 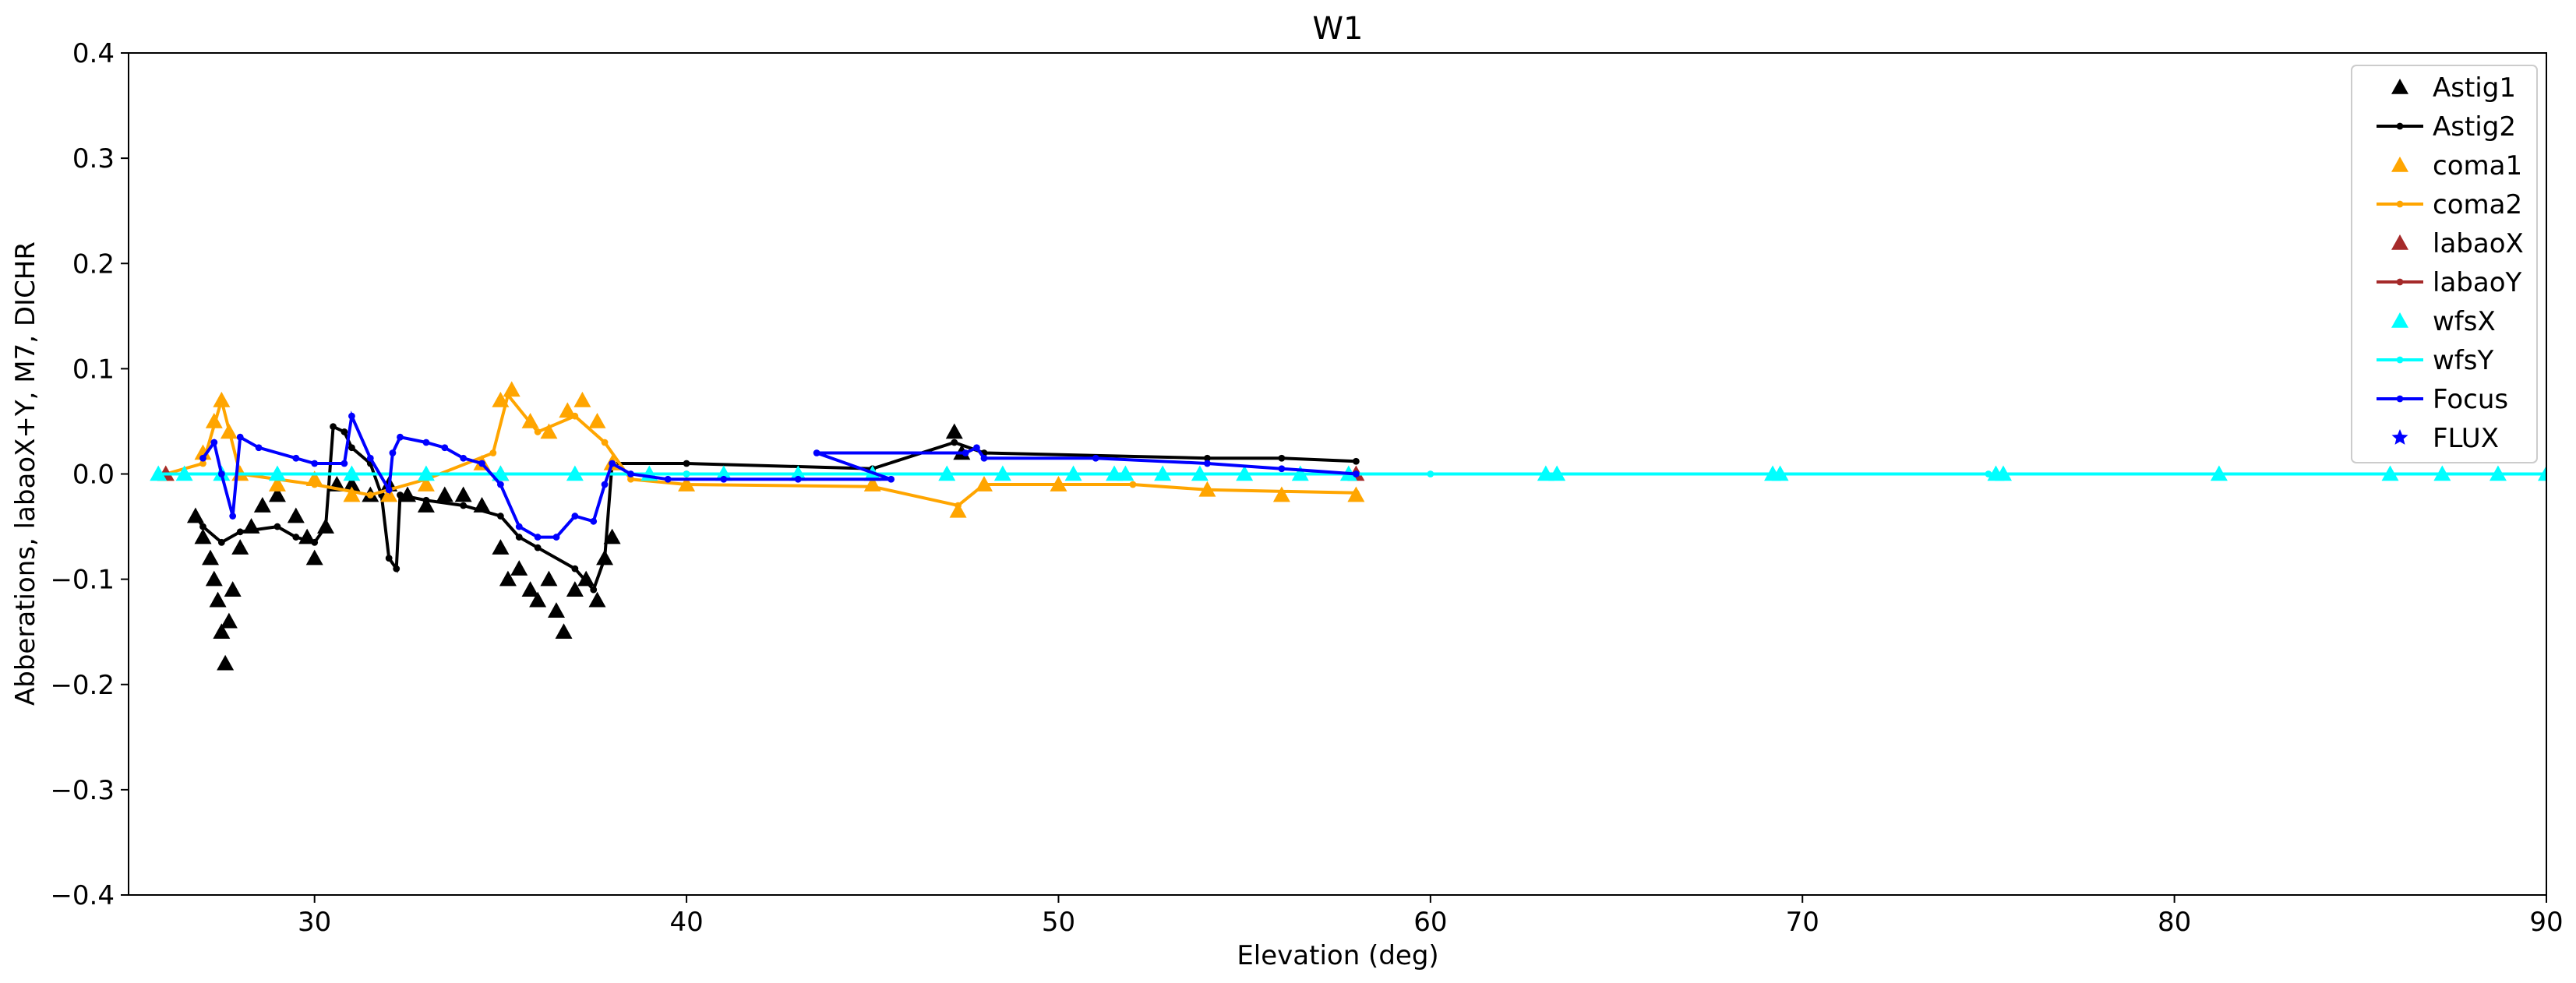 What do you see at coordinates (93, 264) in the screenshot?
I see `y-tick-label: 0.2` at bounding box center [93, 264].